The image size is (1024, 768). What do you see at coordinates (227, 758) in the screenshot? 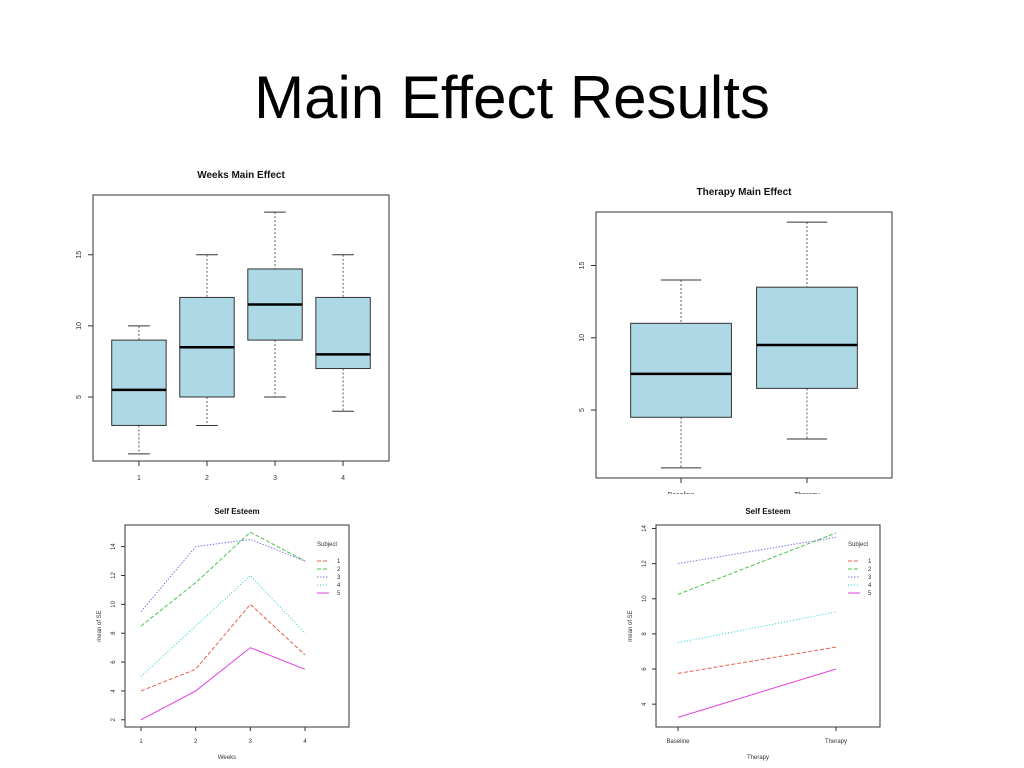
I see `x-axis-label: Weeks` at bounding box center [227, 758].